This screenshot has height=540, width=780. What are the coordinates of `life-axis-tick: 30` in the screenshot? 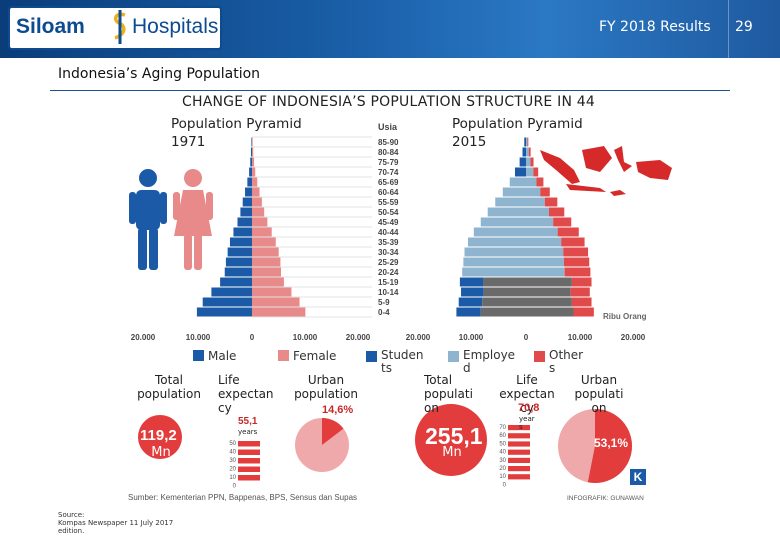 It's located at (502, 461).